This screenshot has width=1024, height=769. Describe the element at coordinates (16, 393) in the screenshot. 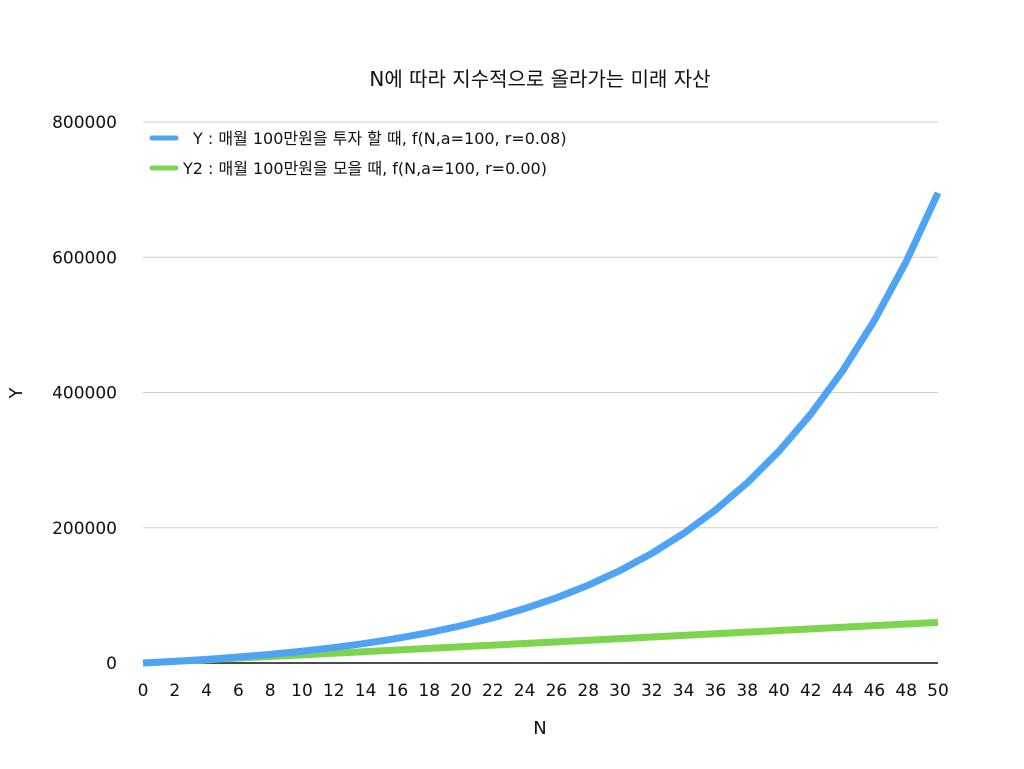

I see `y-axis-label: Y` at that location.